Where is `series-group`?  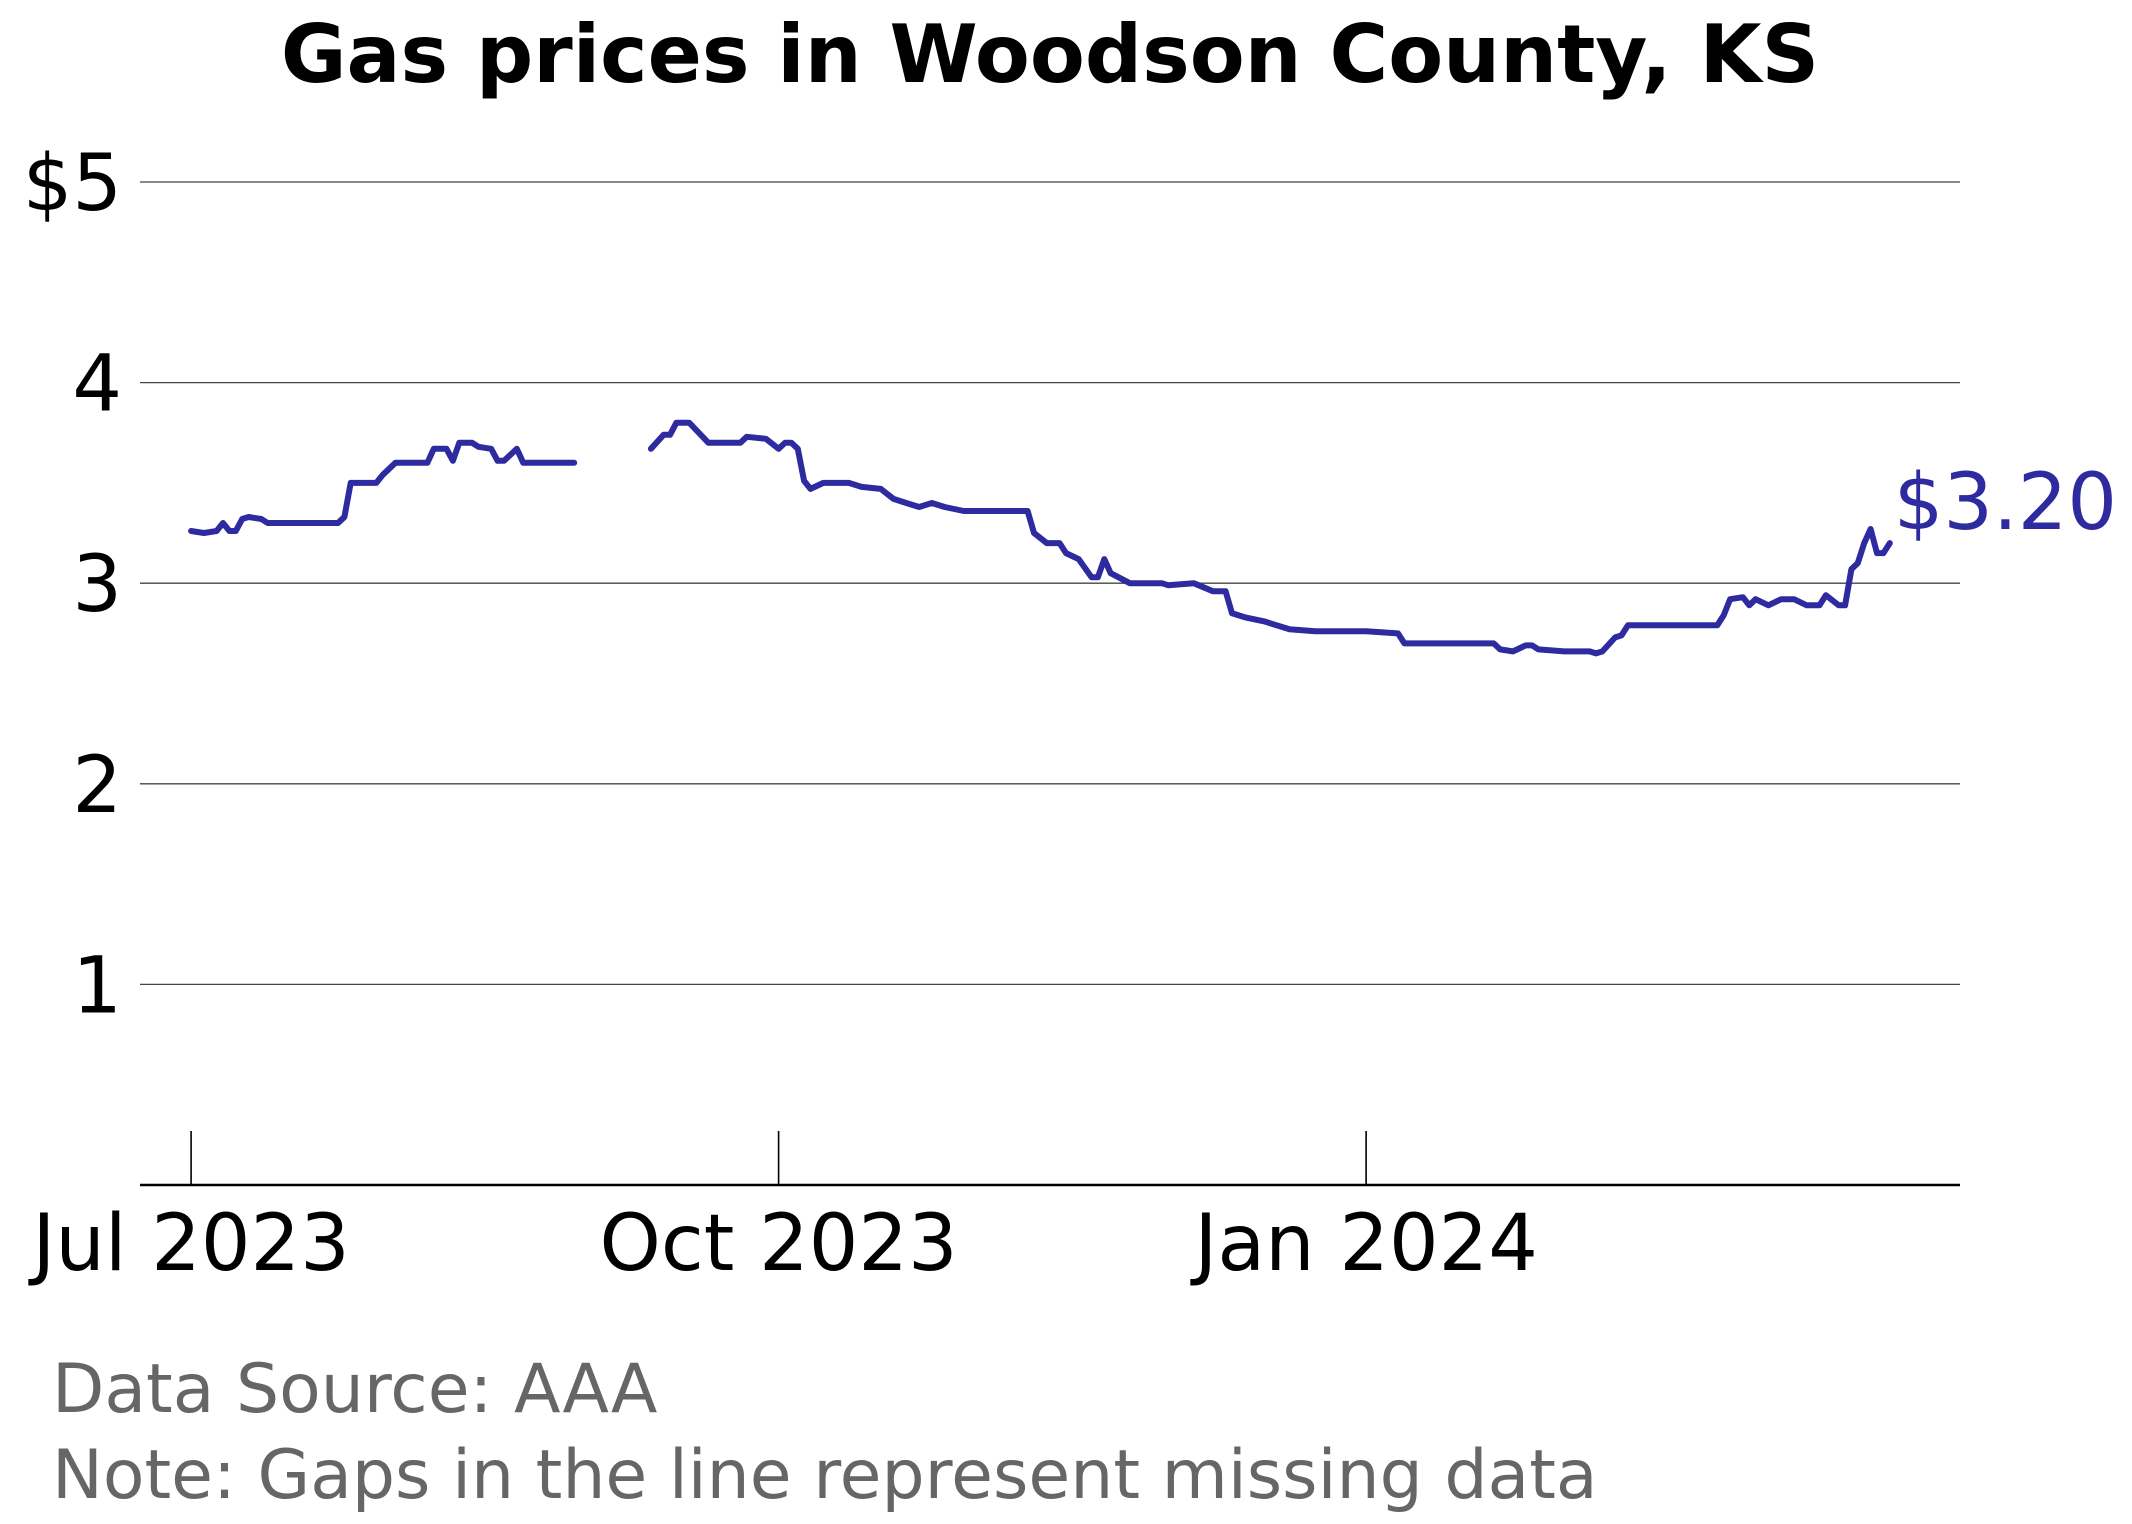 series-group is located at coordinates (1040, 538).